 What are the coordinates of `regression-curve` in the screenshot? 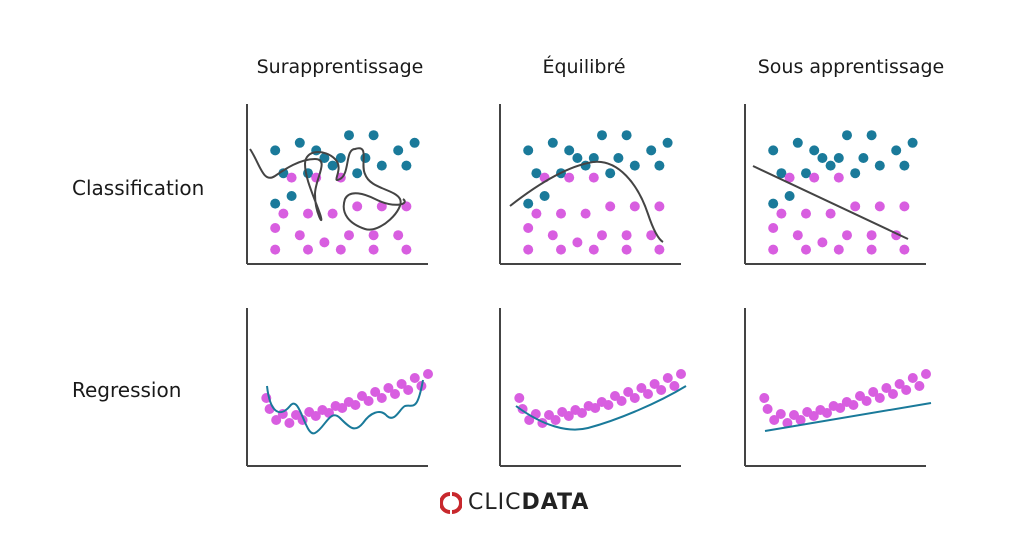 It's located at (601, 408).